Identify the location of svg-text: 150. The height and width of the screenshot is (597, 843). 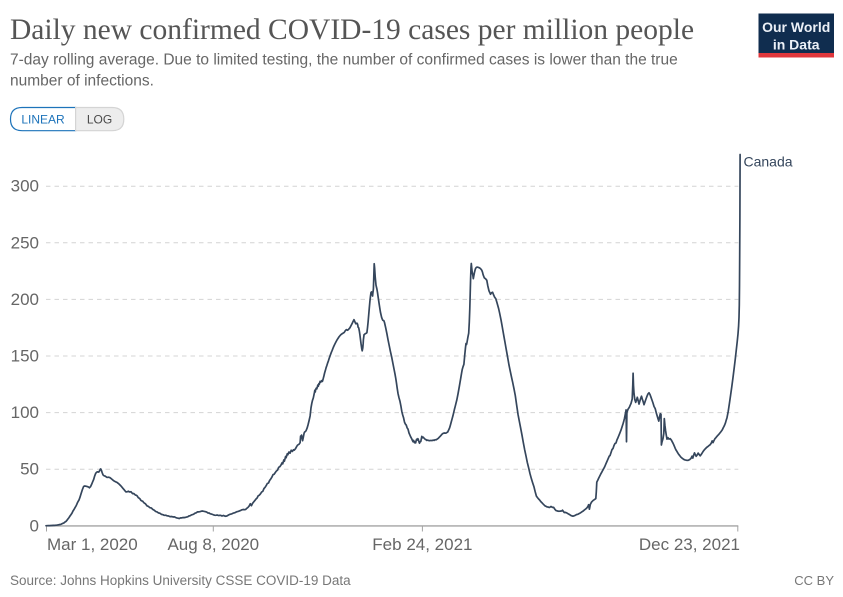
(25, 356).